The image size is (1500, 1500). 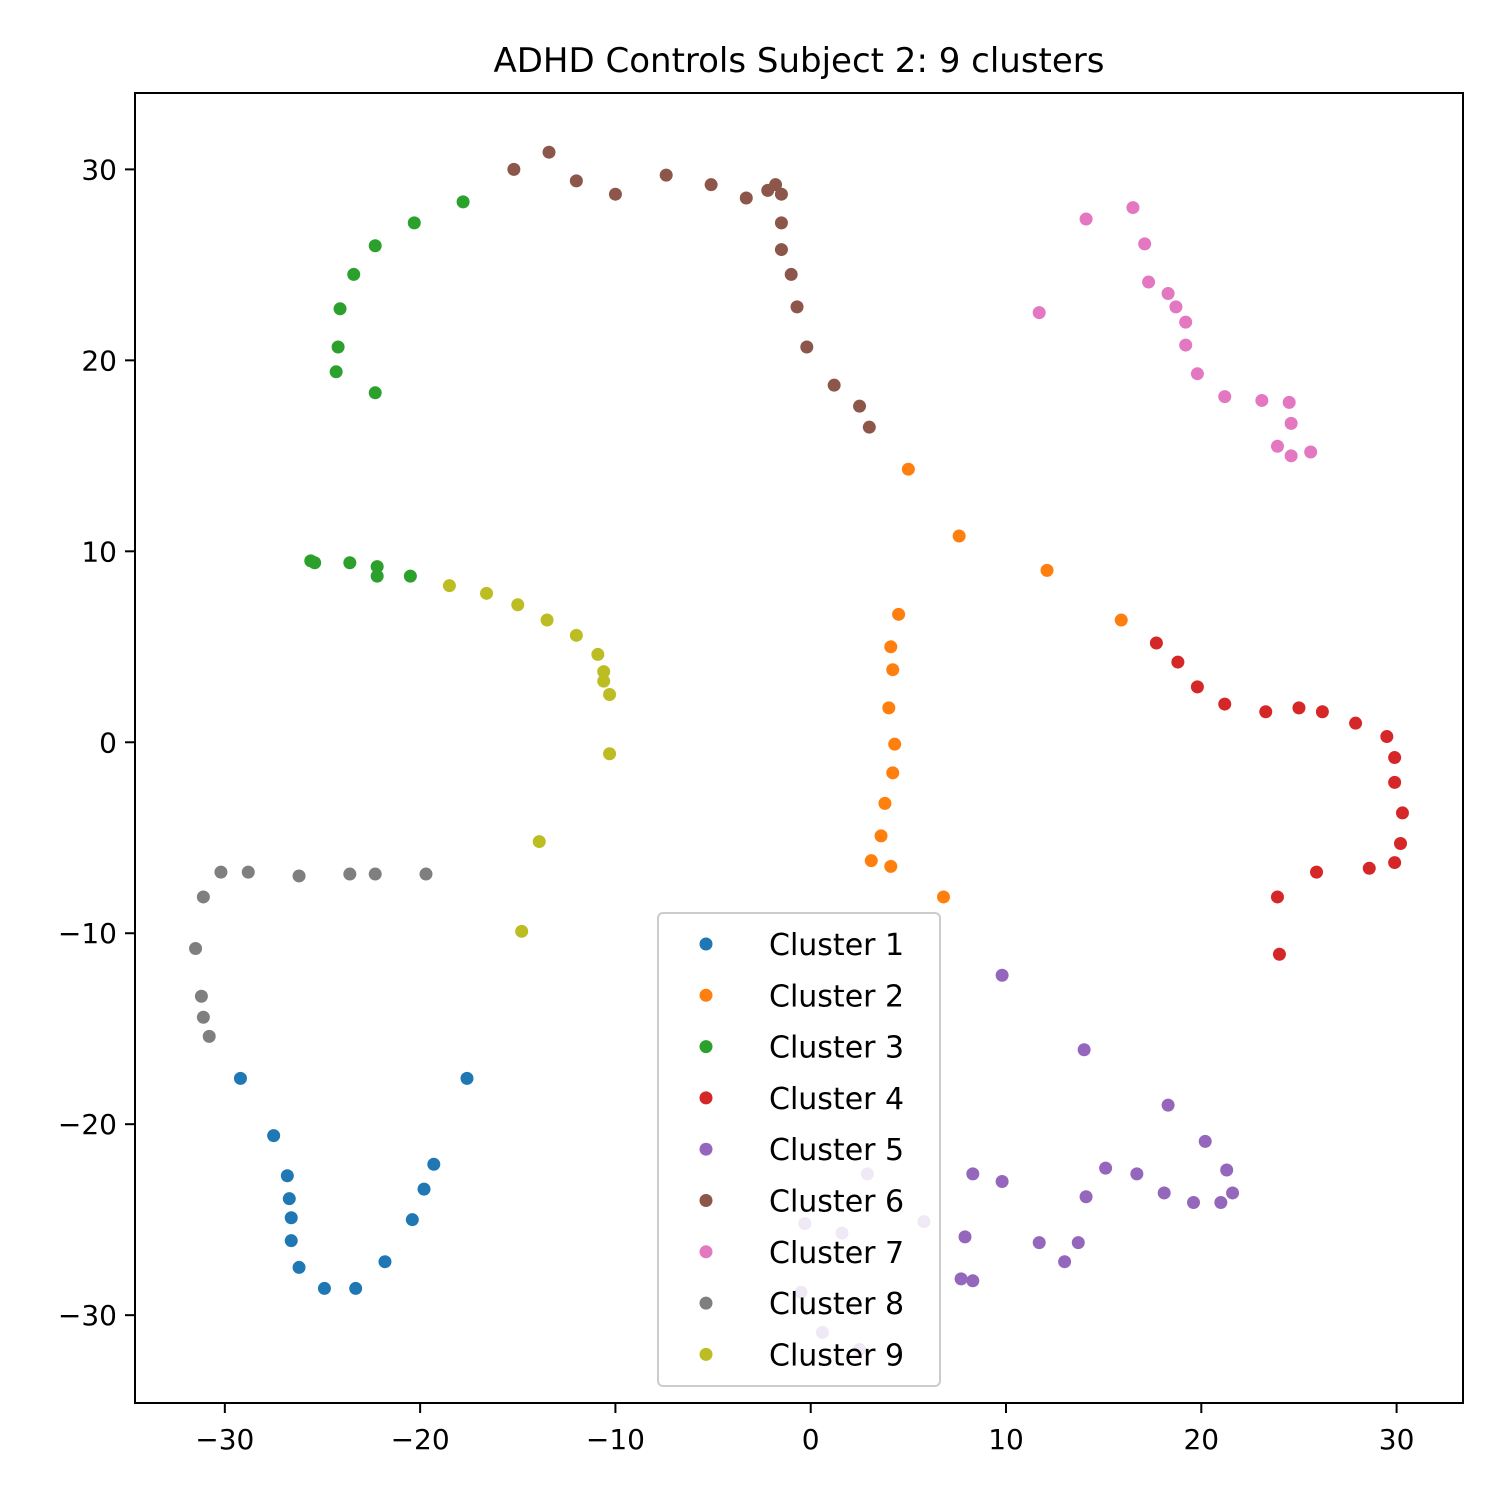 I want to click on y-tick-label: −10, so click(x=87, y=933).